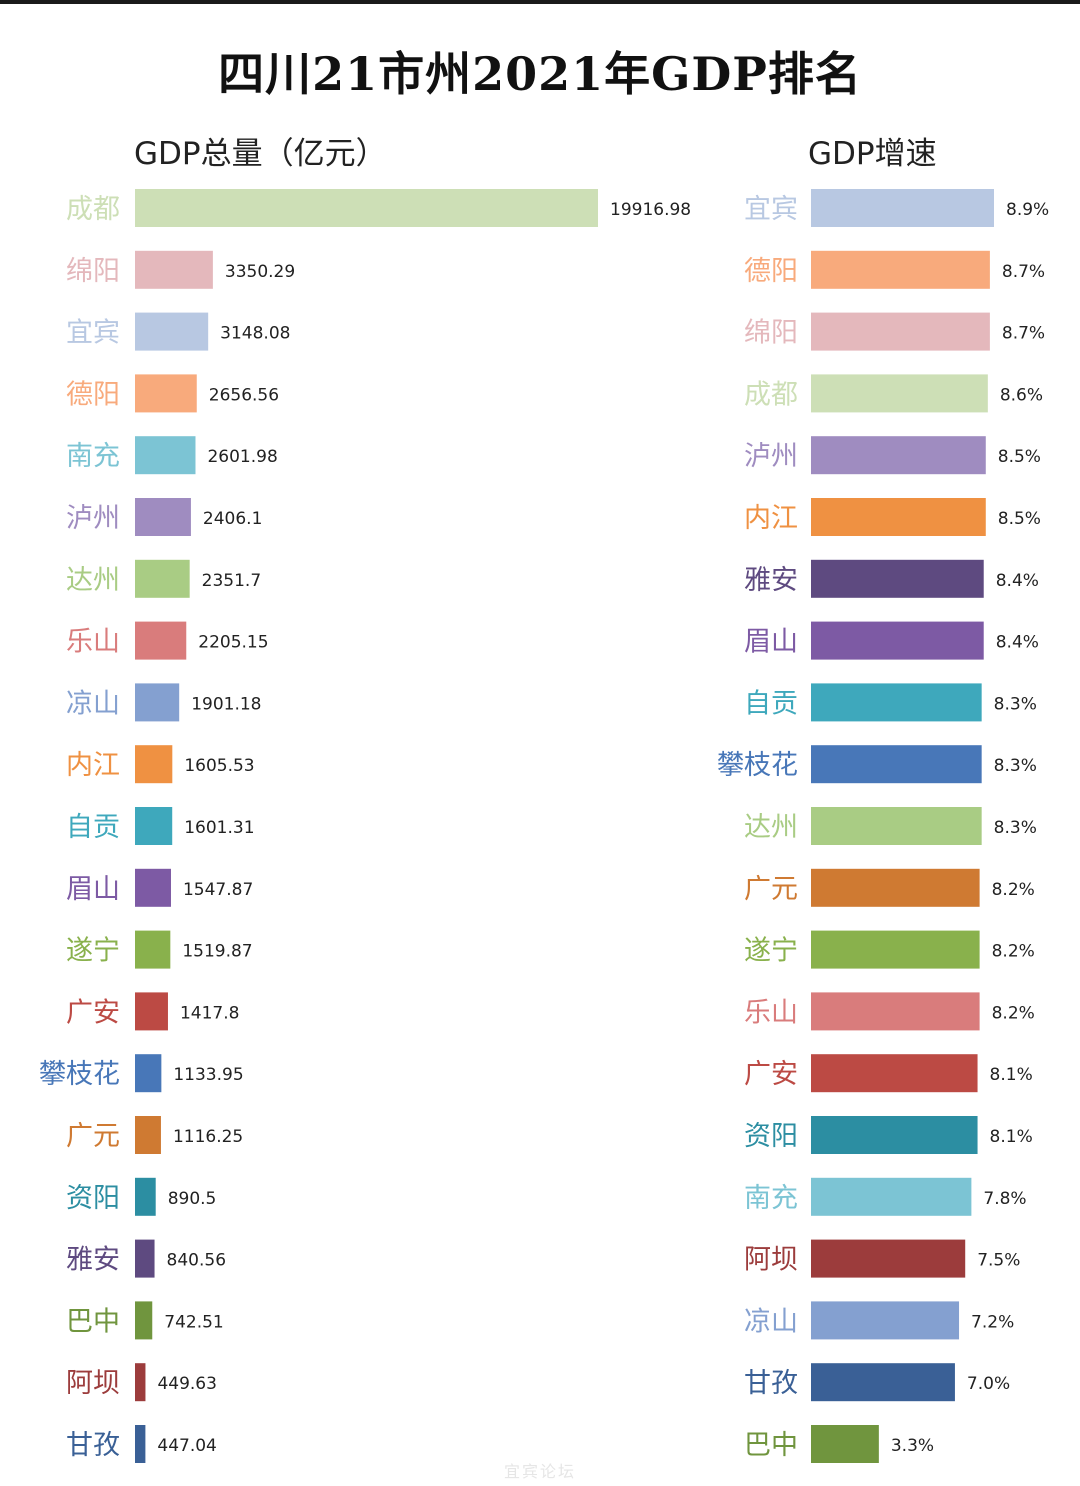 This screenshot has height=1486, width=1080. Describe the element at coordinates (771, 1260) in the screenshot. I see `category-label: 阿坝` at that location.